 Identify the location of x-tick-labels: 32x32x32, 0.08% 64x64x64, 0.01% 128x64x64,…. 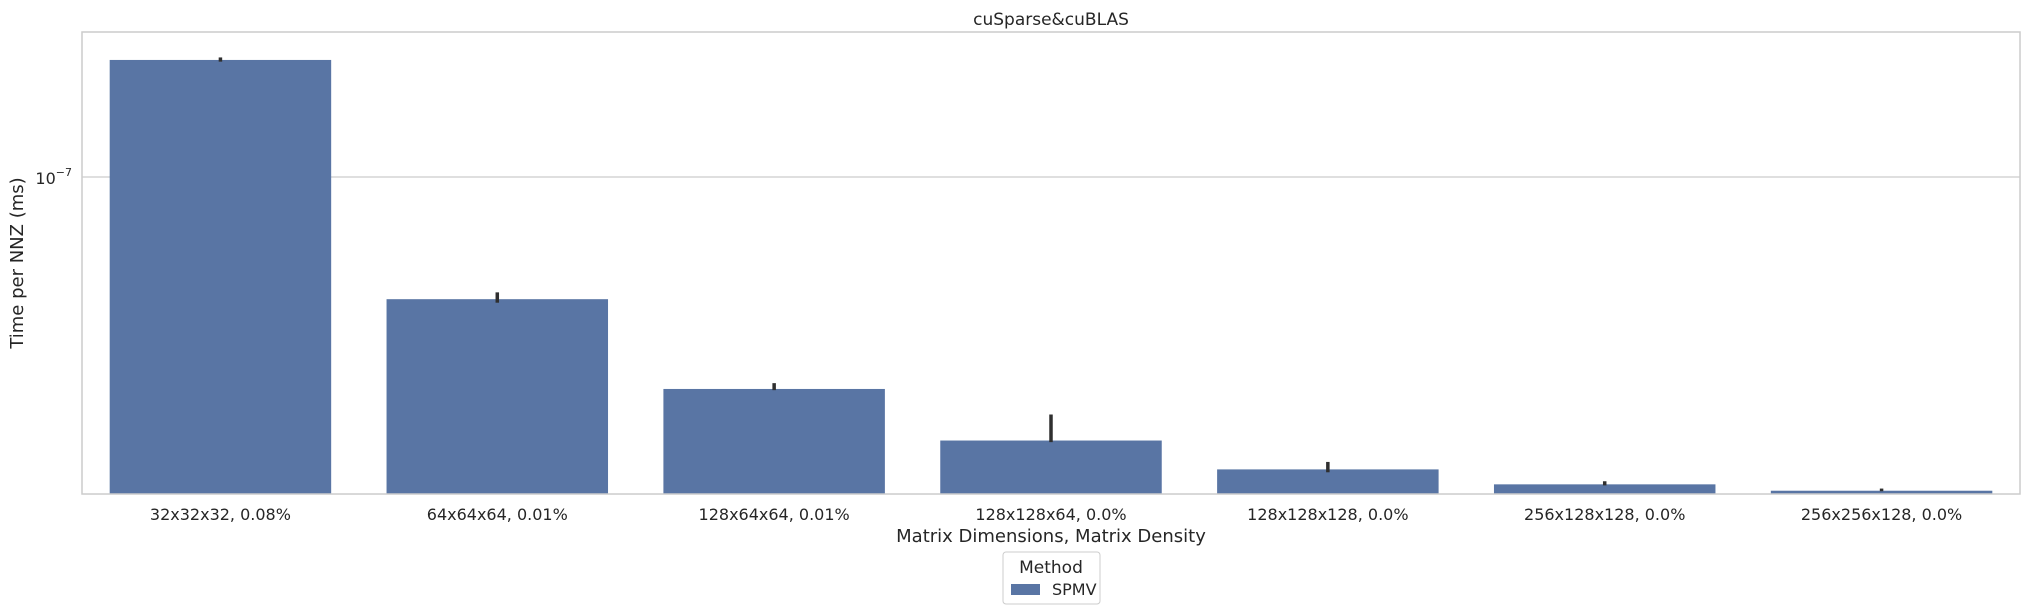
(1056, 514).